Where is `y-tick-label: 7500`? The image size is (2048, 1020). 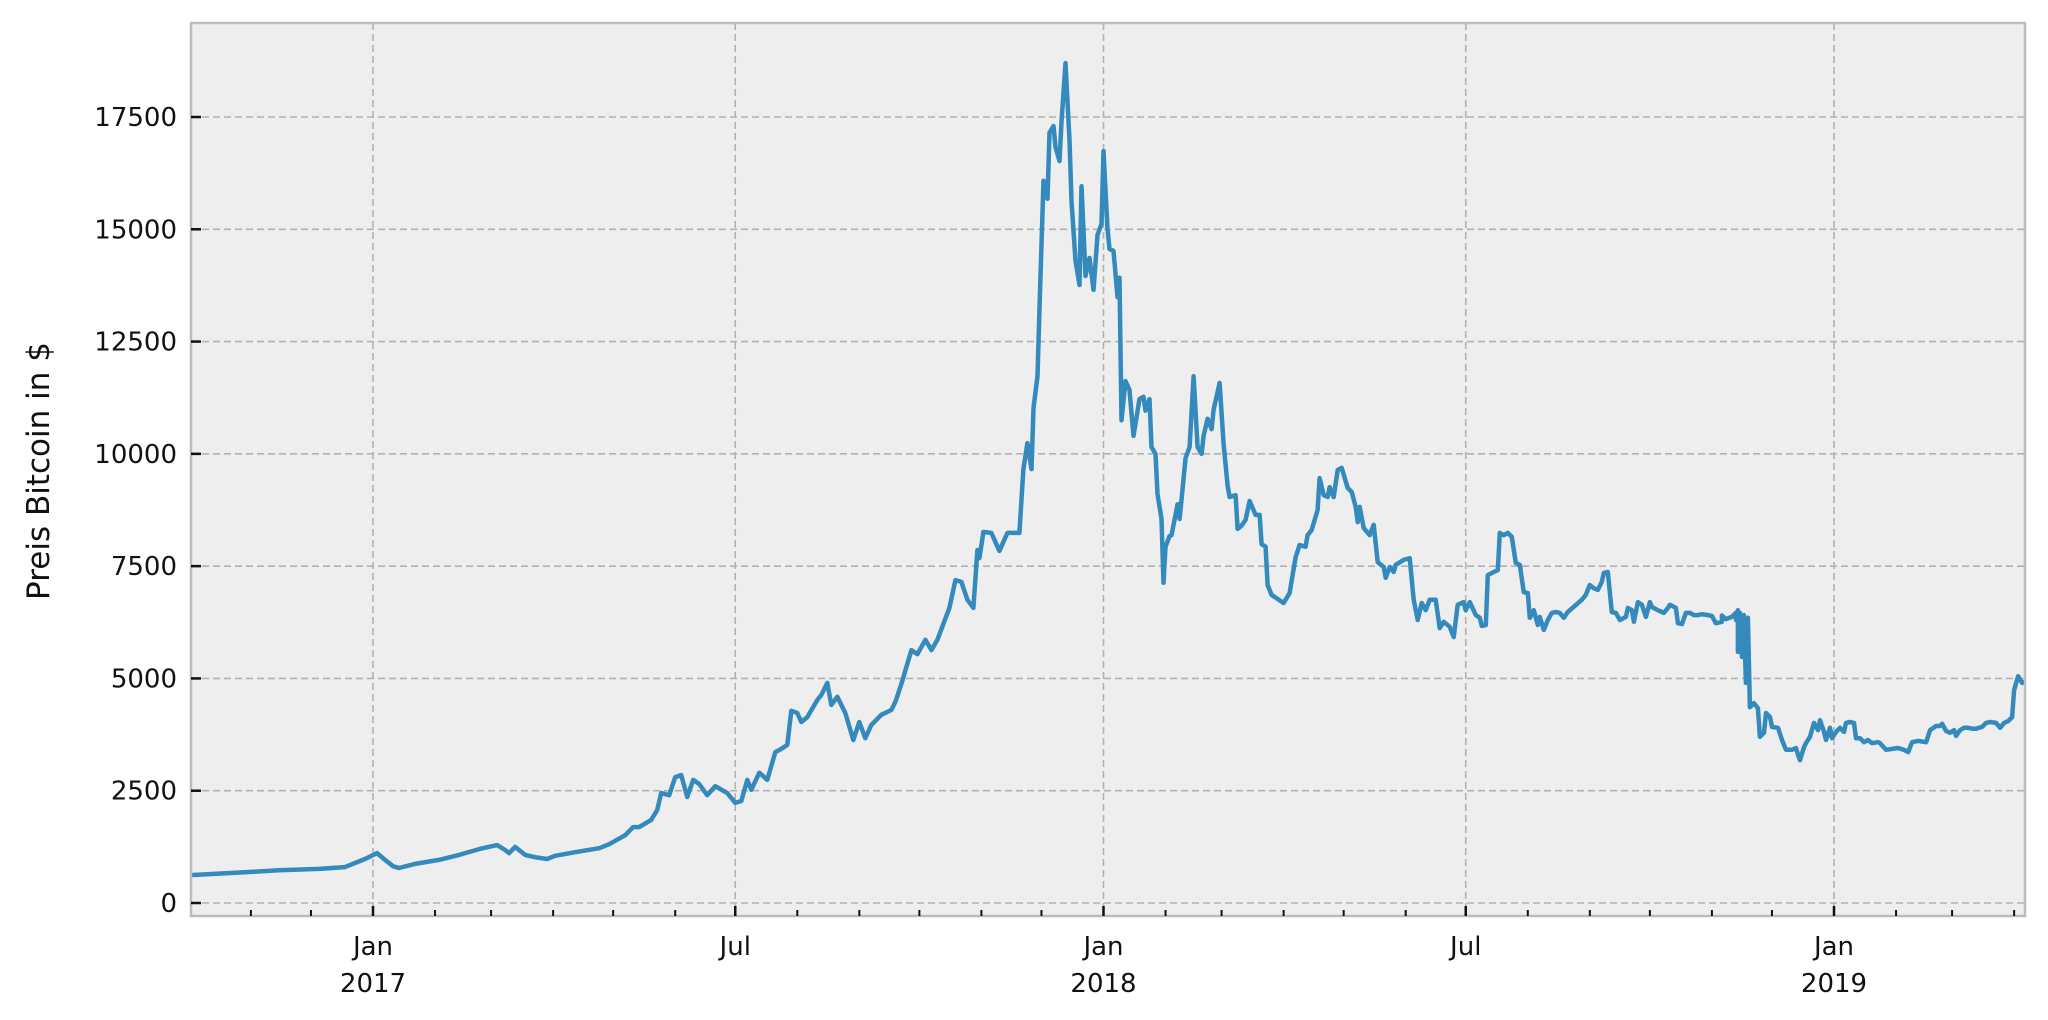
y-tick-label: 7500 is located at coordinates (144, 567).